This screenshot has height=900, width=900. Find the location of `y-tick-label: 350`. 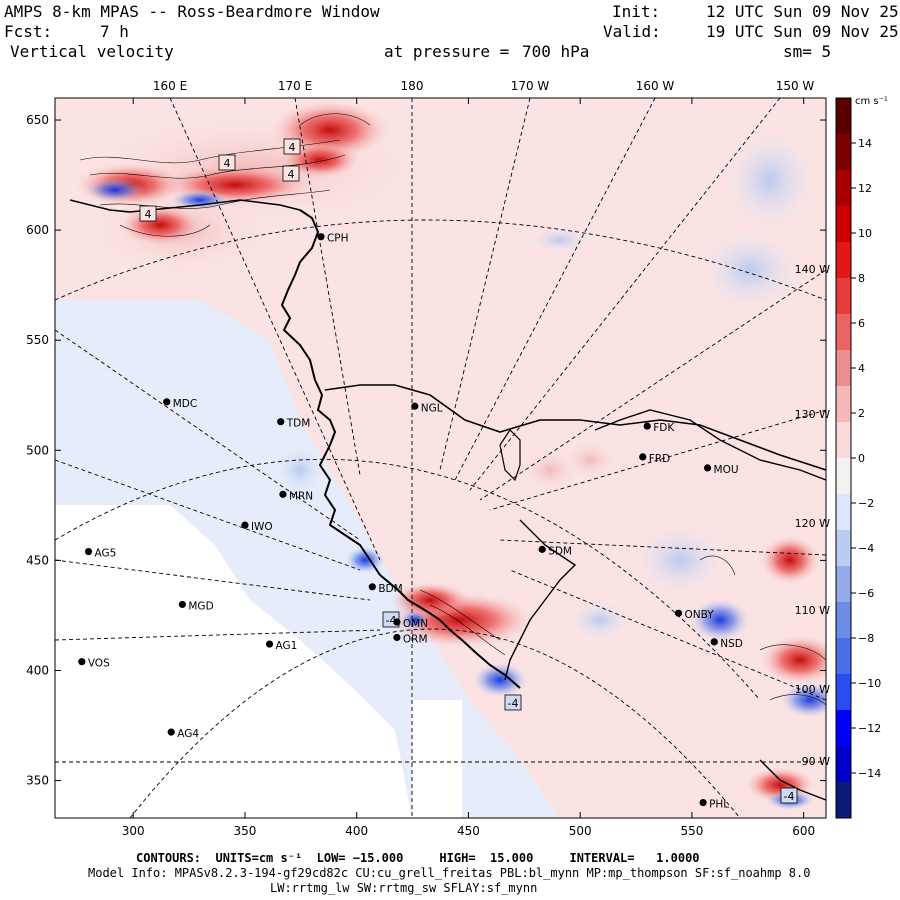

y-tick-label: 350 is located at coordinates (37, 781).